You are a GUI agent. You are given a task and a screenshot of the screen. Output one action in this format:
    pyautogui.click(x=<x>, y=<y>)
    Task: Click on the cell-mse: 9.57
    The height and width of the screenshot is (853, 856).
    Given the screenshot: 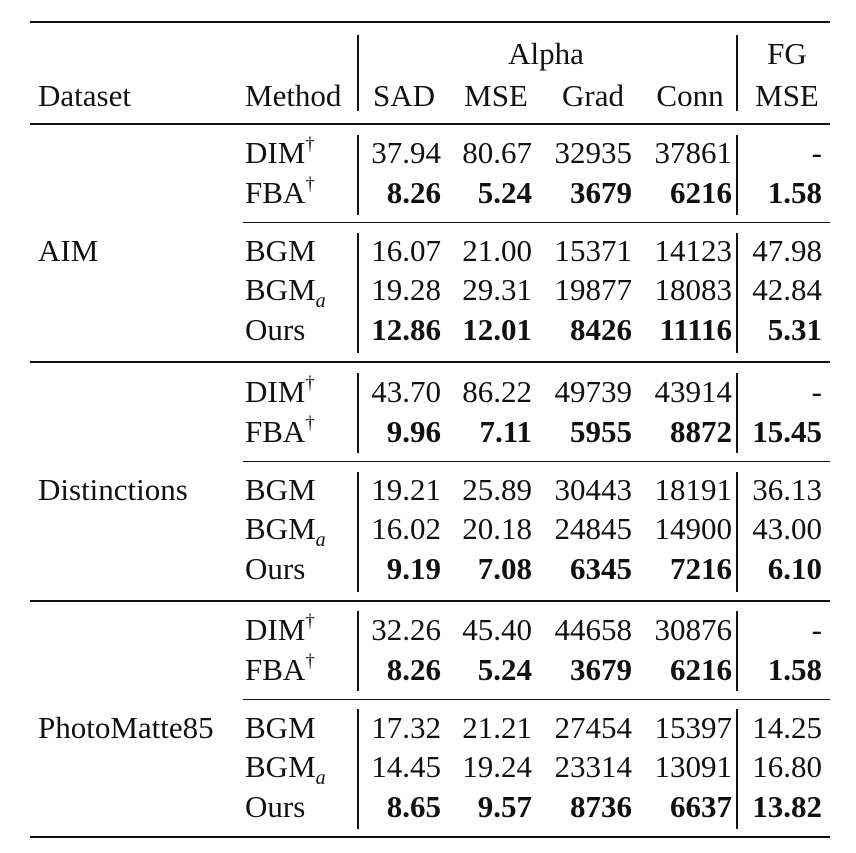 What is the action you would take?
    pyautogui.click(x=504, y=806)
    